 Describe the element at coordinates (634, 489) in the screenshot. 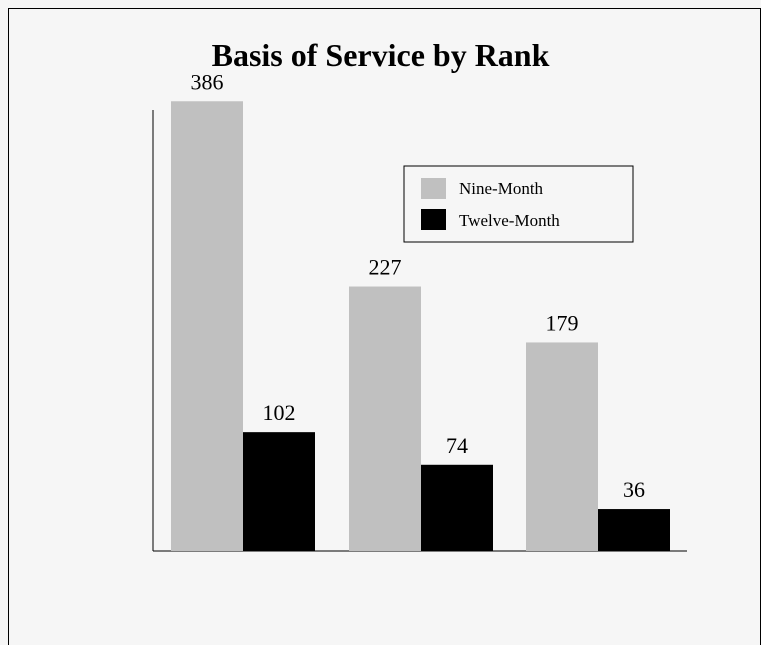

I see `data-label-twelve-month-3: 36` at that location.